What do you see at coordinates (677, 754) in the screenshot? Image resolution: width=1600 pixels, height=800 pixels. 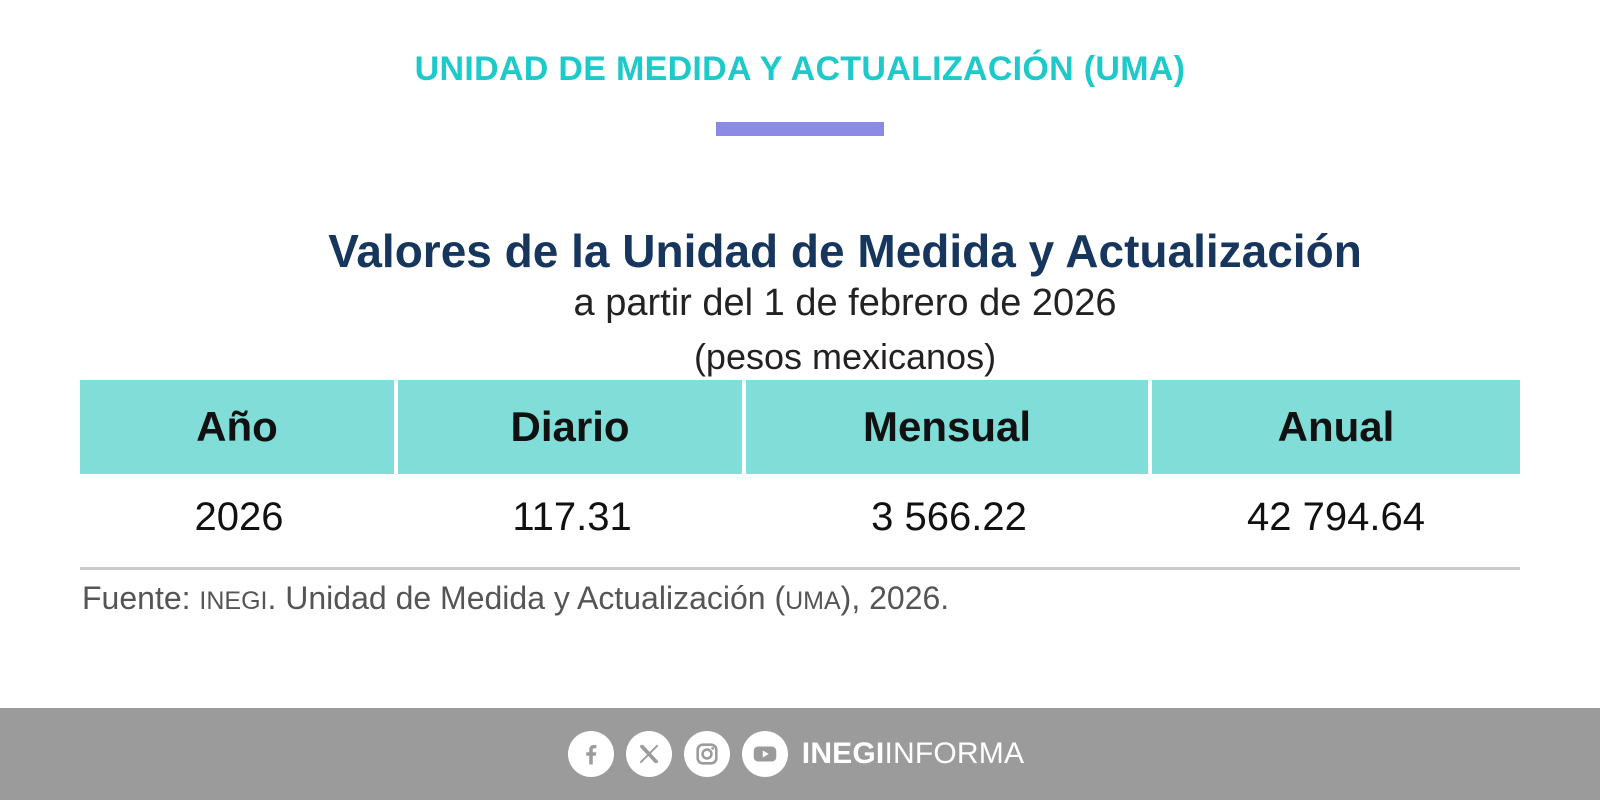 I see `social-icons` at bounding box center [677, 754].